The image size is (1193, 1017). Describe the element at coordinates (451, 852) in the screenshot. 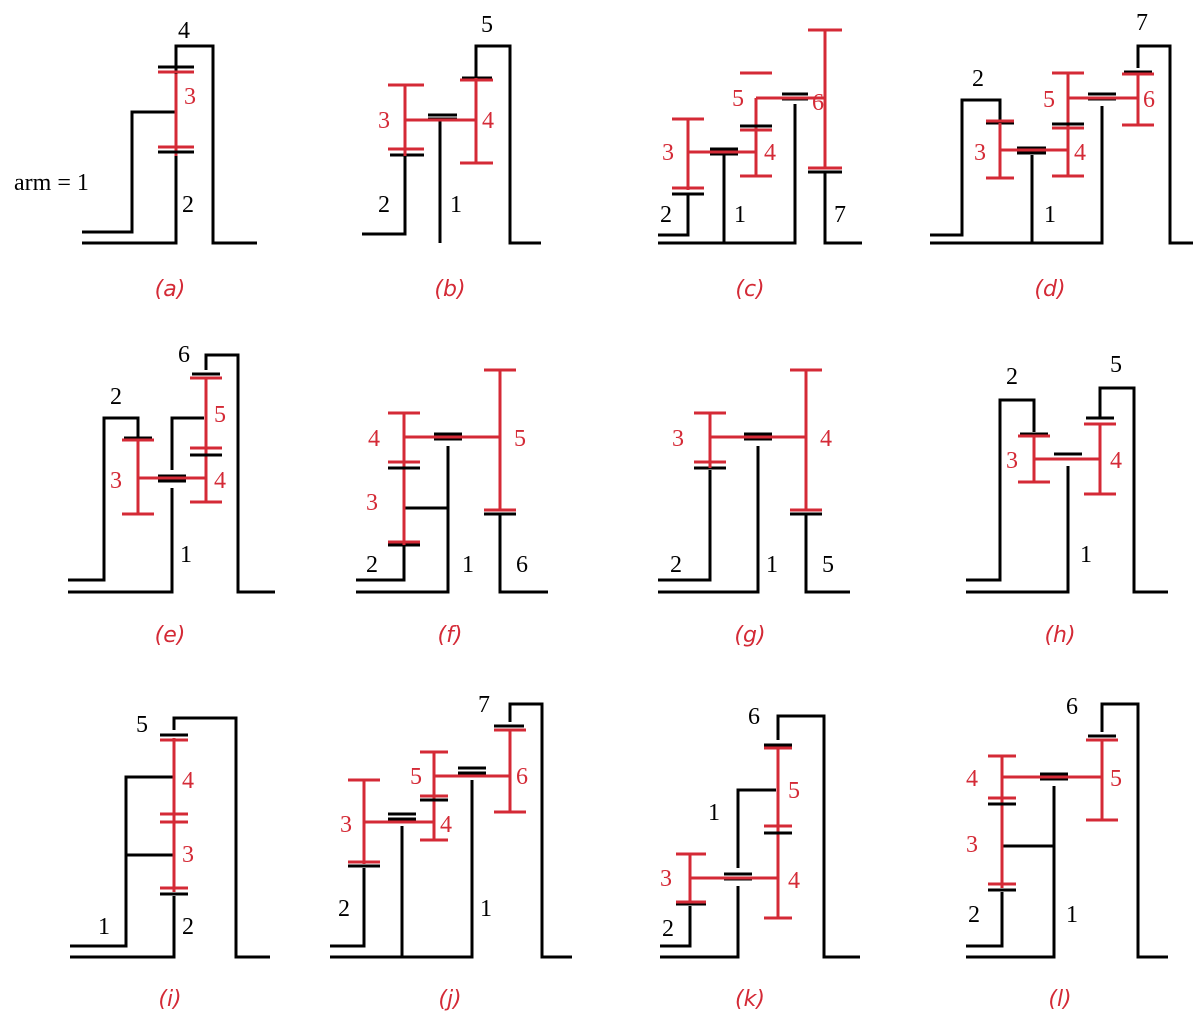

I see `panel-j: 7 5 6 3 4 2 1 (j)` at that location.